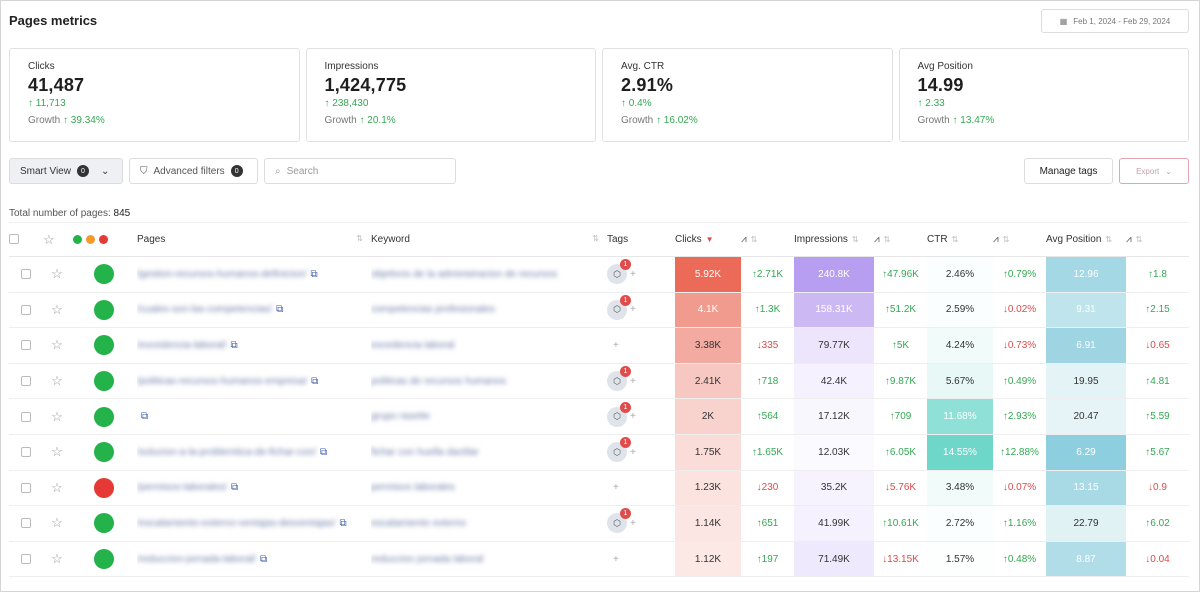 The width and height of the screenshot is (1200, 592). I want to click on ctr-cell: 1.57%, so click(960, 559).